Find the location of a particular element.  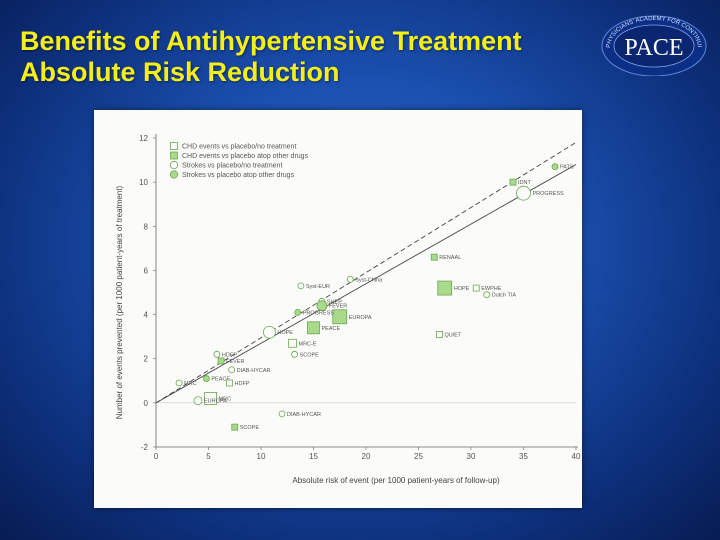

data-point-label: EWPHE is located at coordinates (491, 289).